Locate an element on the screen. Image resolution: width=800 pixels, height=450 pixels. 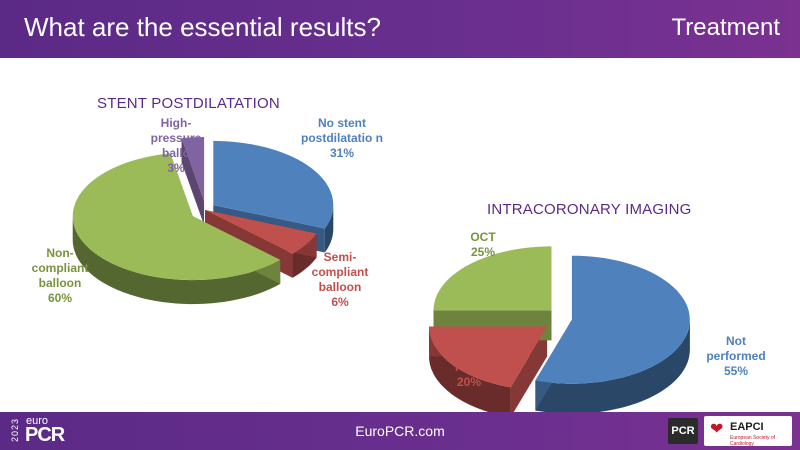
pie-imaging is located at coordinates (559, 332).